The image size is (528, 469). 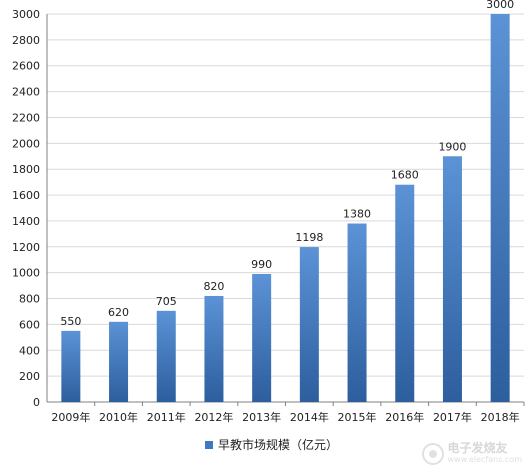 I want to click on watermark: 电子发烧友 www.elecfans.com, so click(x=472, y=453).